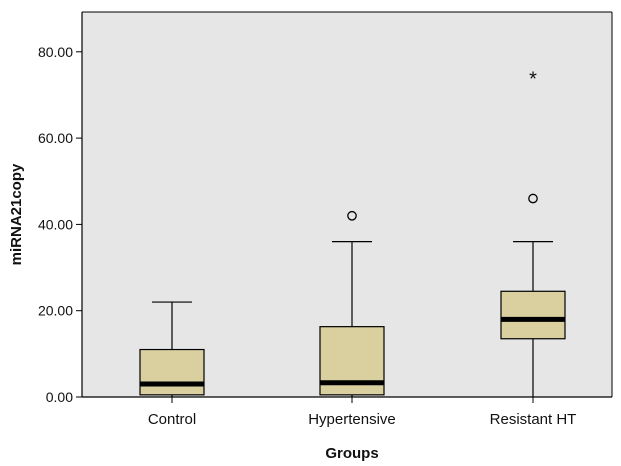 The image size is (621, 466). What do you see at coordinates (55, 311) in the screenshot?
I see `y-tick-label: 20.00` at bounding box center [55, 311].